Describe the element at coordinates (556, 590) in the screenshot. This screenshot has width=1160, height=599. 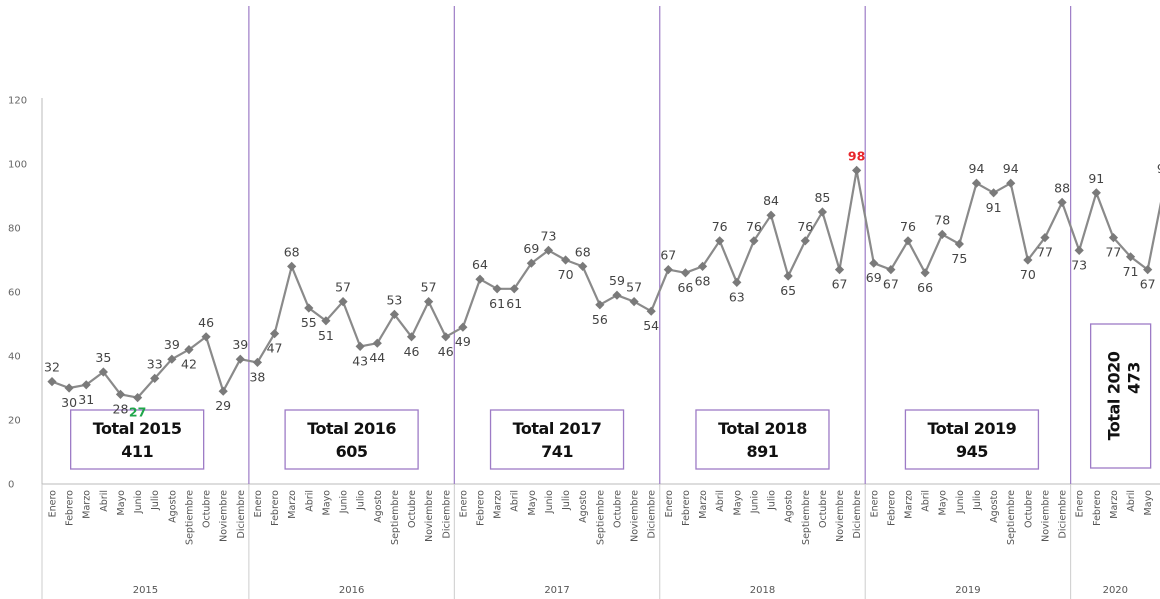
I see `year-label-2017: 2017` at that location.